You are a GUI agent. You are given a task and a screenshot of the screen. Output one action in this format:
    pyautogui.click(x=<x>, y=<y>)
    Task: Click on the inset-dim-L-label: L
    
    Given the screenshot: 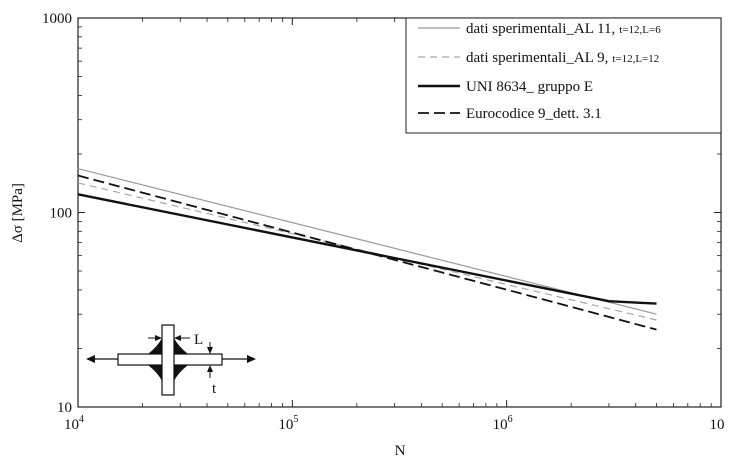 What is the action you would take?
    pyautogui.click(x=198, y=340)
    